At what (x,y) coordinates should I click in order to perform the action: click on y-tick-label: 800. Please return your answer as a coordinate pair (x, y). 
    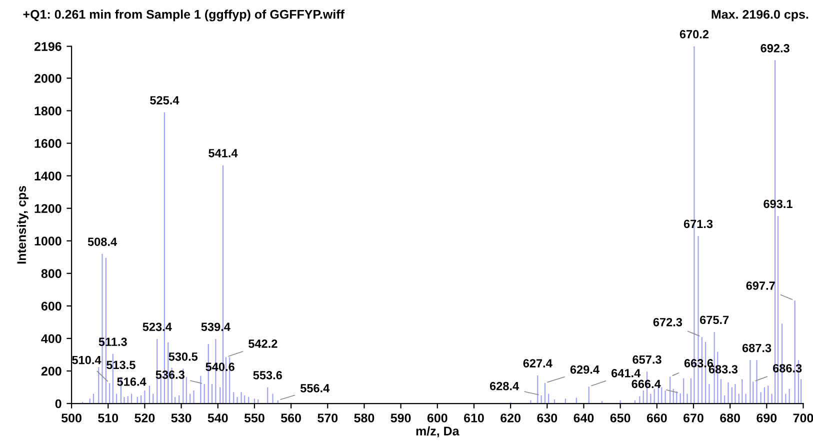
    Looking at the image, I should click on (51, 273).